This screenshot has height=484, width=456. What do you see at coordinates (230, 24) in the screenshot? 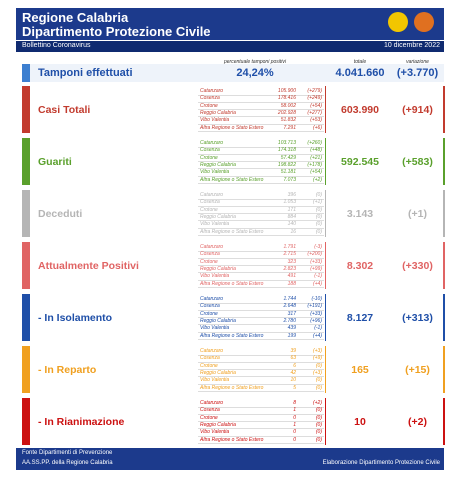
I see `header-band` at bounding box center [230, 24].